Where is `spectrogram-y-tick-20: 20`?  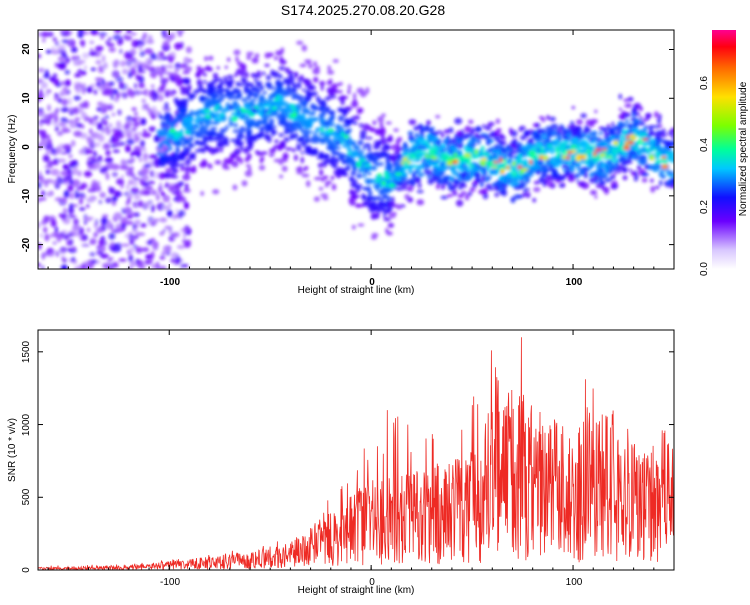 spectrogram-y-tick-20: 20 is located at coordinates (26, 49).